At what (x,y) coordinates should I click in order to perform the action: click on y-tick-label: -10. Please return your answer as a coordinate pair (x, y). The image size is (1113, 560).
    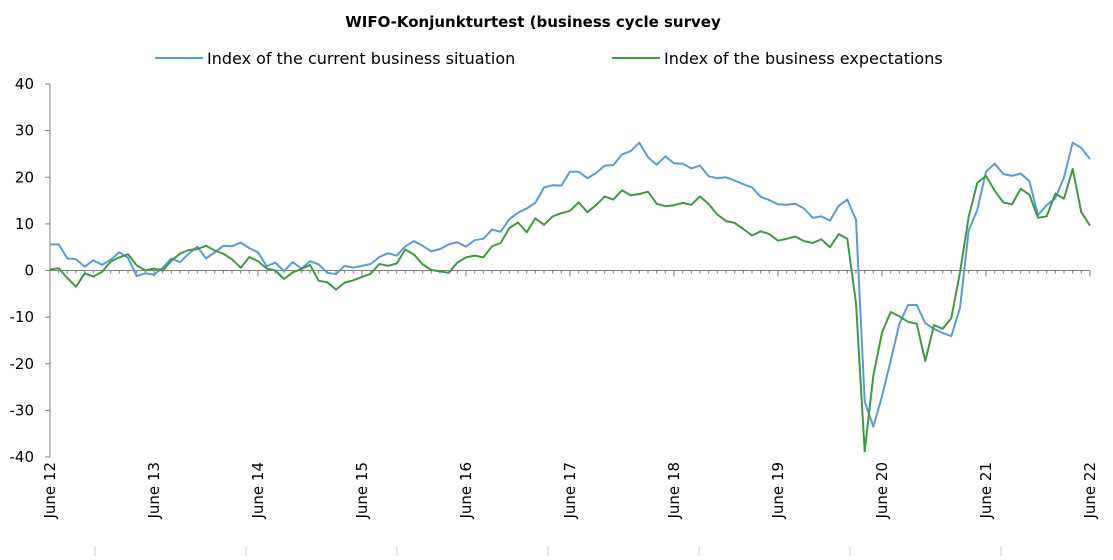
    Looking at the image, I should click on (22, 317).